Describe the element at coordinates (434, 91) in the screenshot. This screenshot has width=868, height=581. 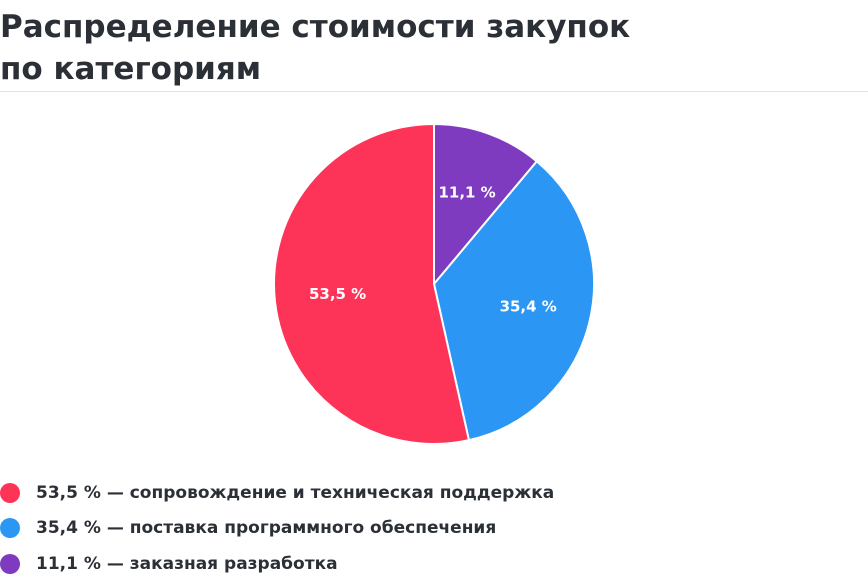
I see `title-divider` at that location.